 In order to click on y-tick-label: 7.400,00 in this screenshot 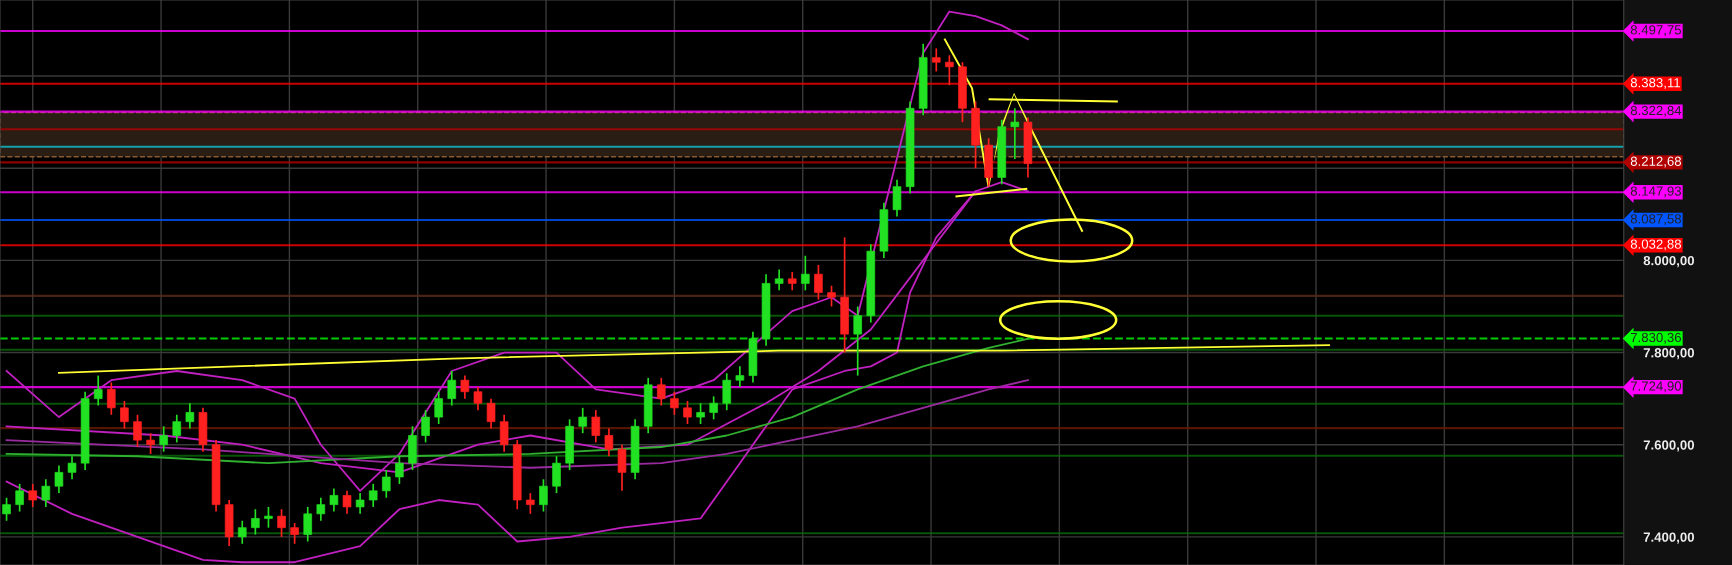, I will do `click(1669, 538)`.